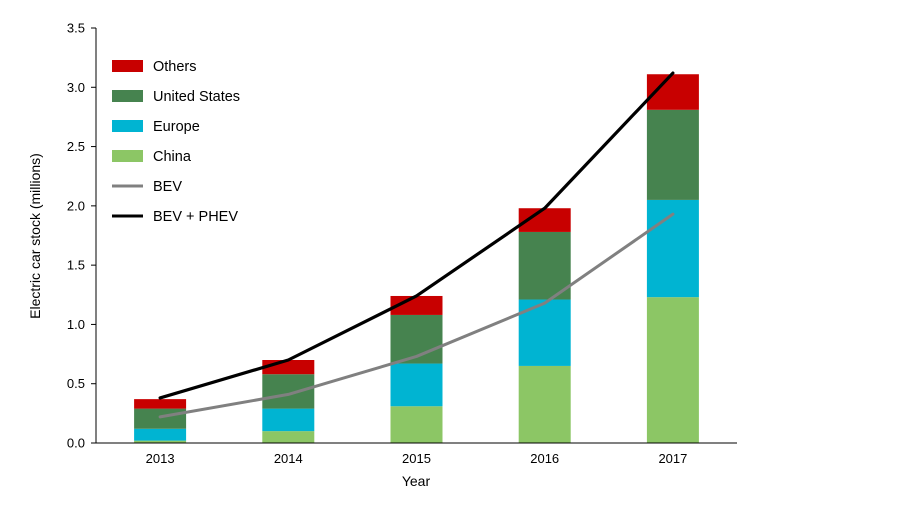 The height and width of the screenshot is (517, 900). I want to click on y-tick-label-2-5: 2.5, so click(76, 146).